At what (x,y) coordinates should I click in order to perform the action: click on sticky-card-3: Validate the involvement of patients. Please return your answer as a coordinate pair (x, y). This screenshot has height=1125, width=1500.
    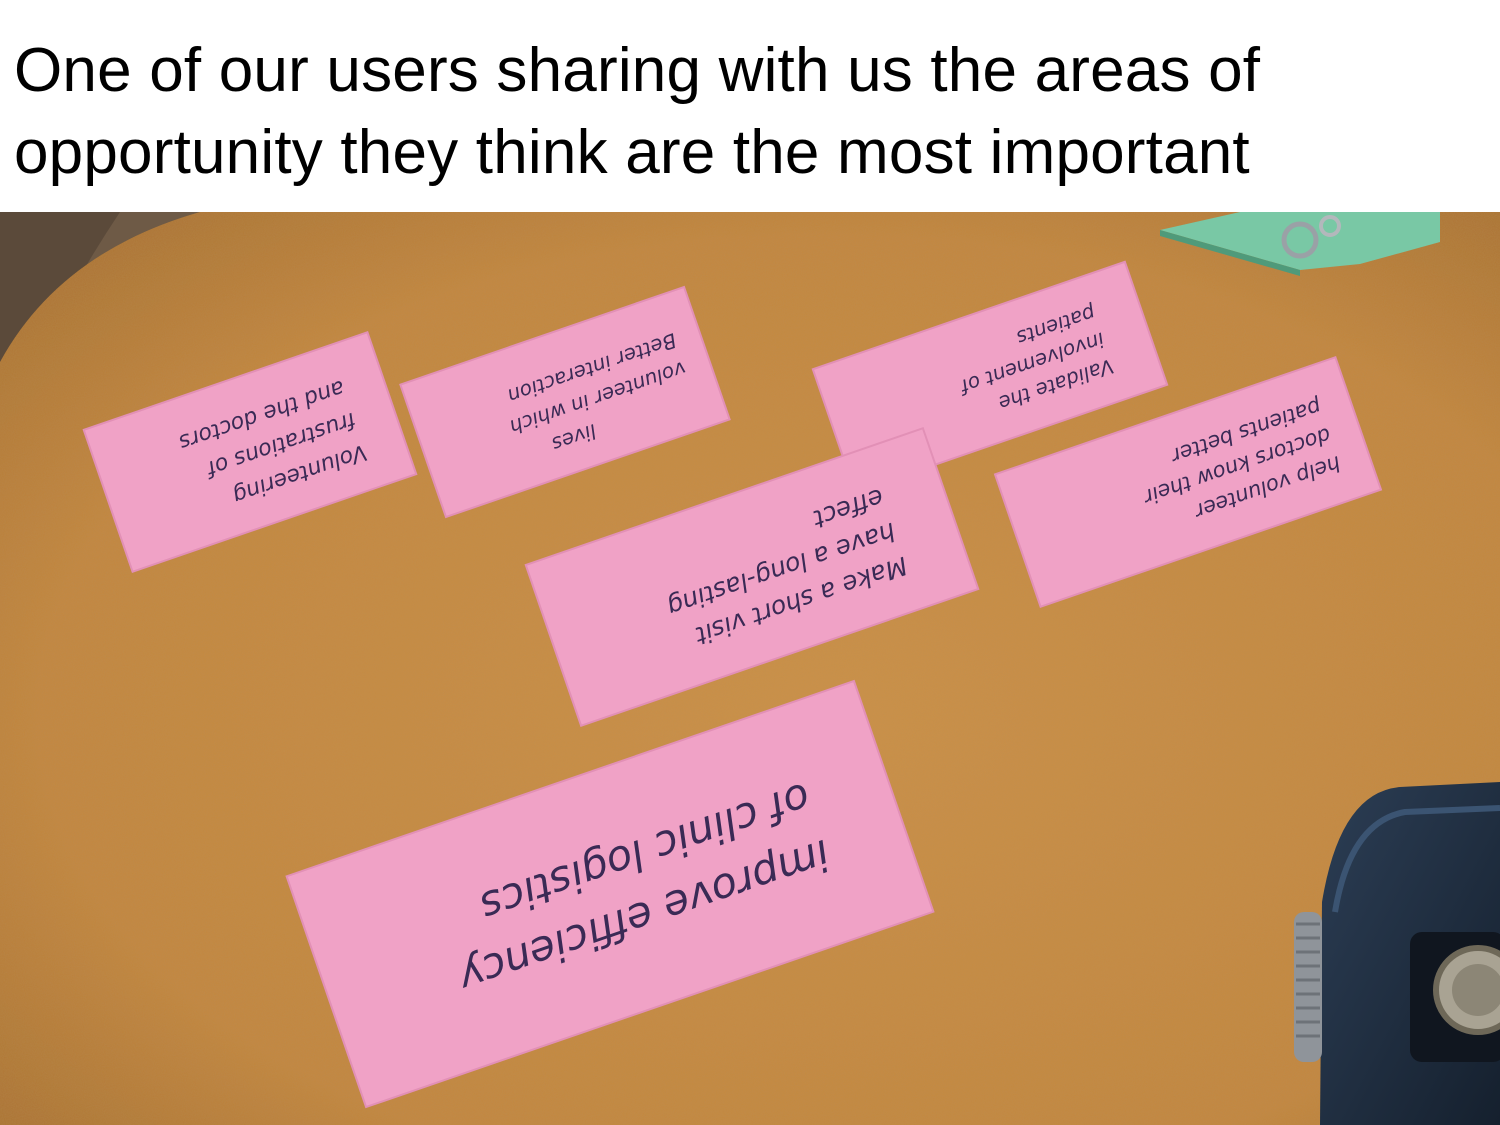
    Looking at the image, I should click on (990, 377).